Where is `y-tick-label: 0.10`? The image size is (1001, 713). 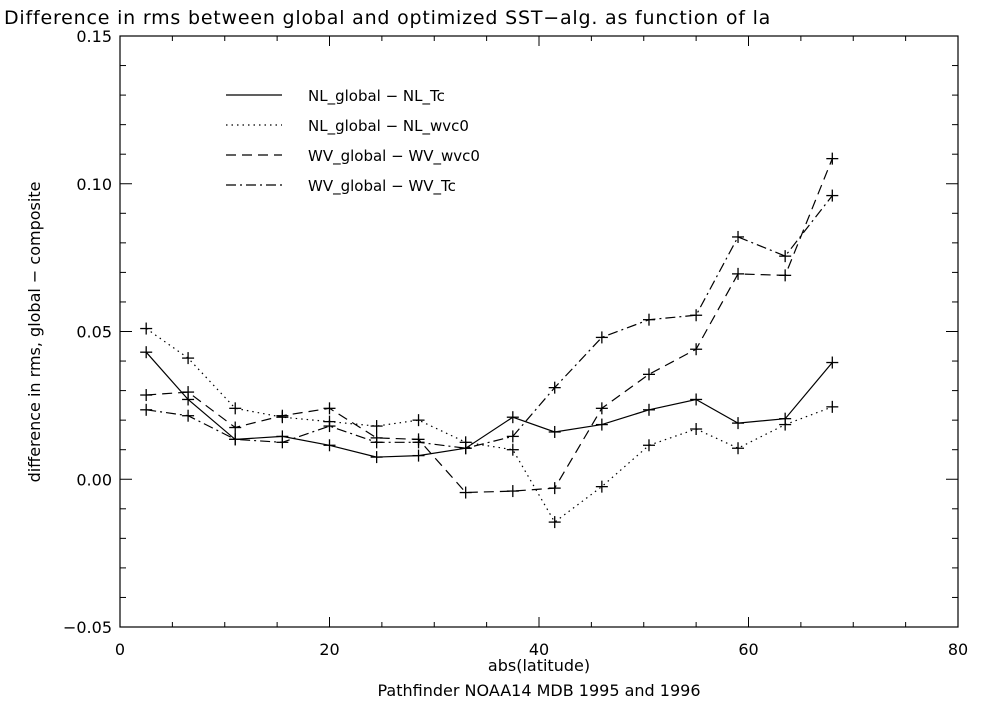 y-tick-label: 0.10 is located at coordinates (94, 184).